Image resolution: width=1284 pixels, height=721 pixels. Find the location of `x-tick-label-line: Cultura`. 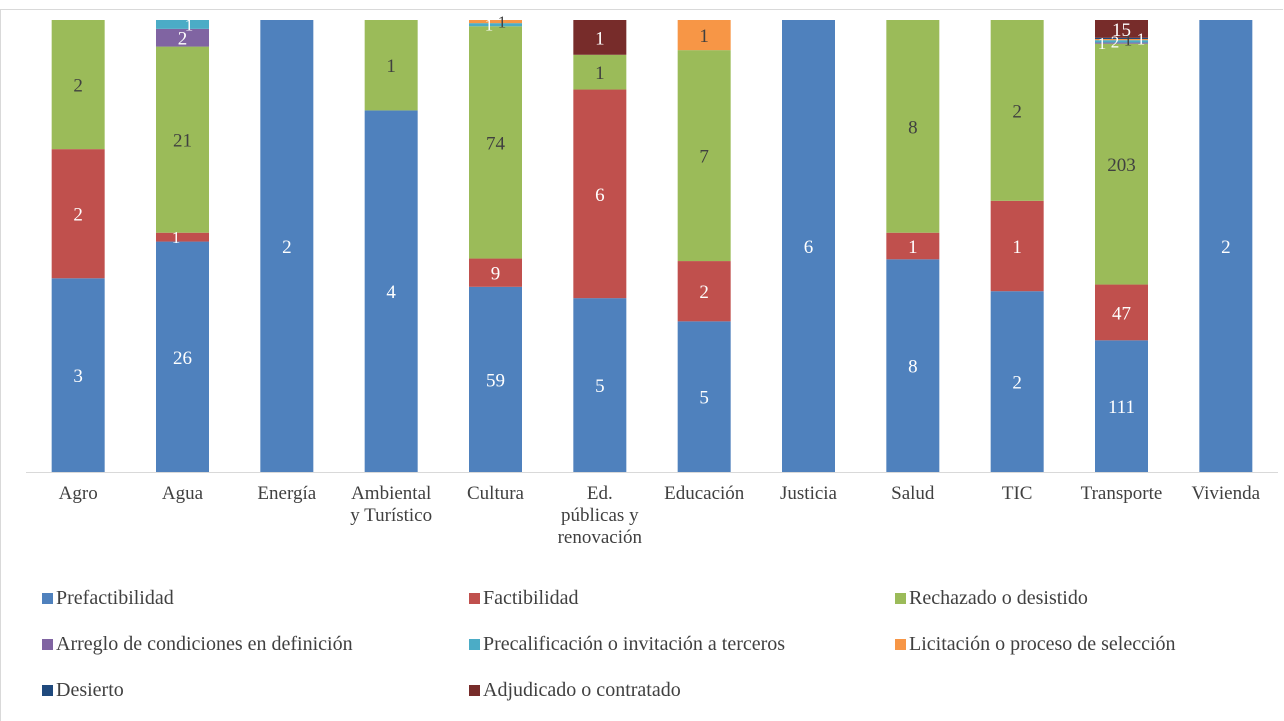

x-tick-label-line: Cultura is located at coordinates (495, 493).